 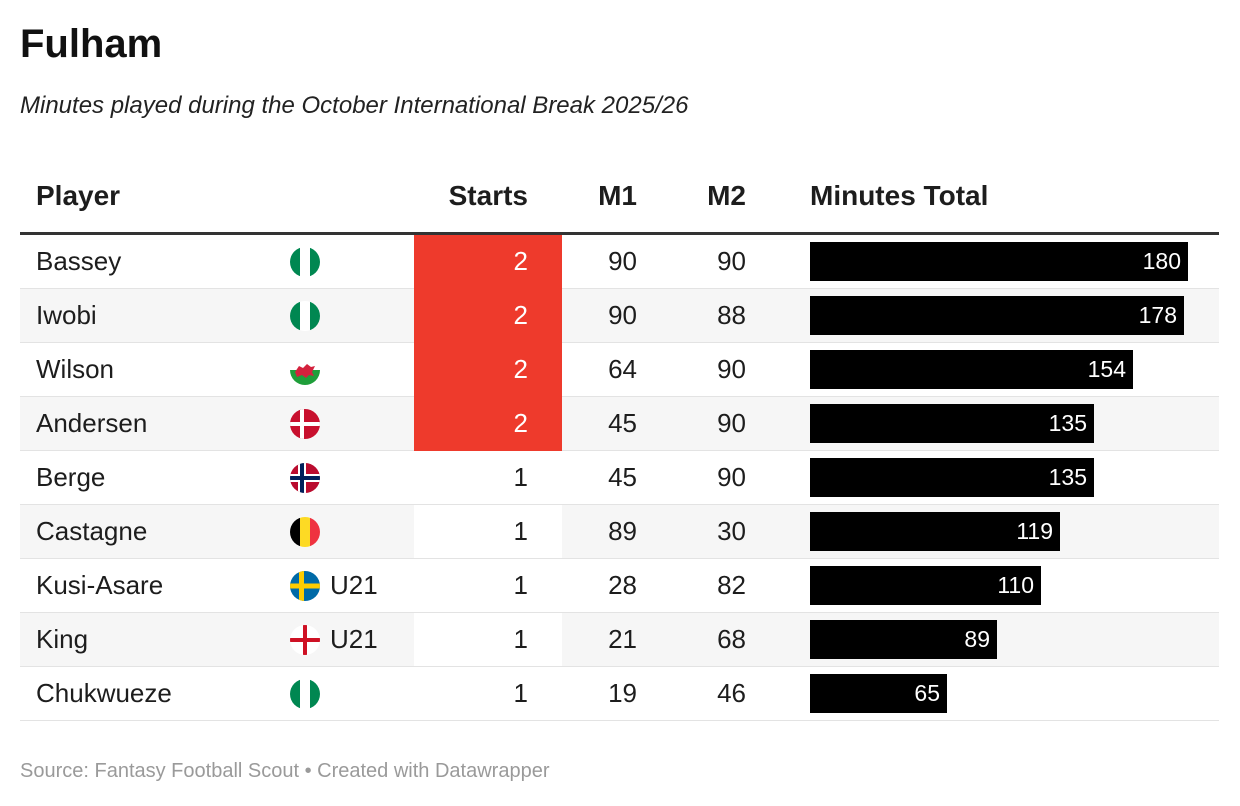 I want to click on header-player: Player, so click(x=78, y=195).